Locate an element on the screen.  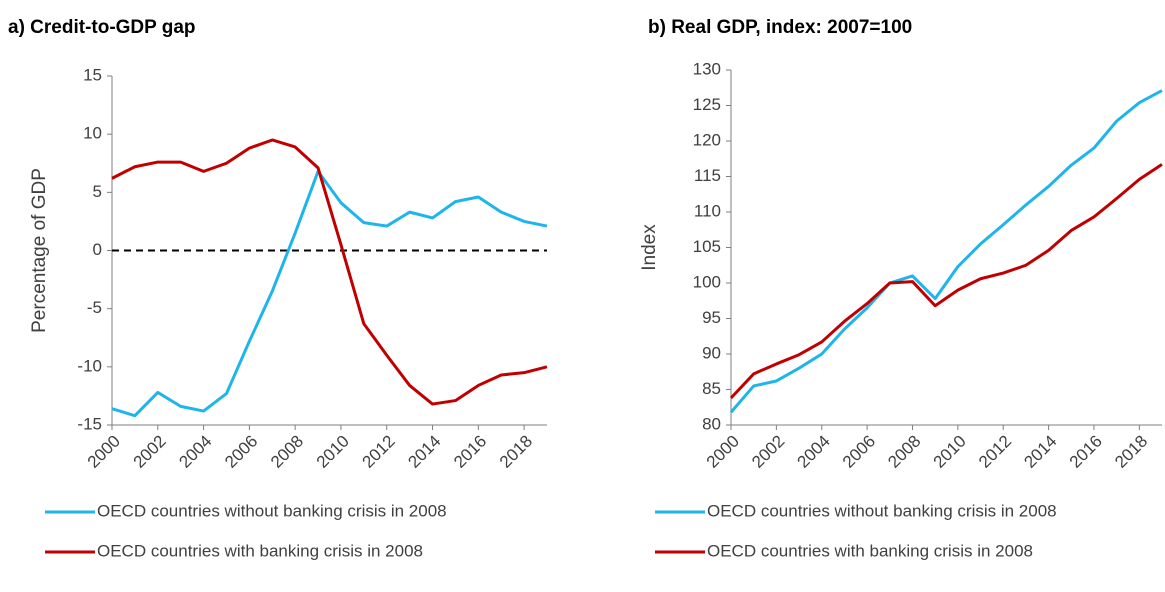
y-tick-label: 100 is located at coordinates (707, 281).